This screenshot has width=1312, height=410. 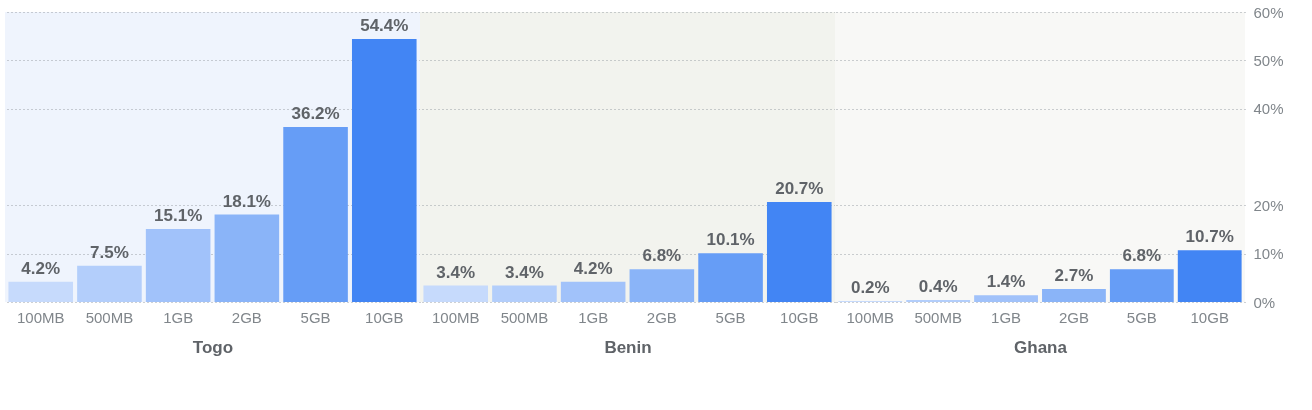 I want to click on y-tick-label: 60%, so click(x=1268, y=12).